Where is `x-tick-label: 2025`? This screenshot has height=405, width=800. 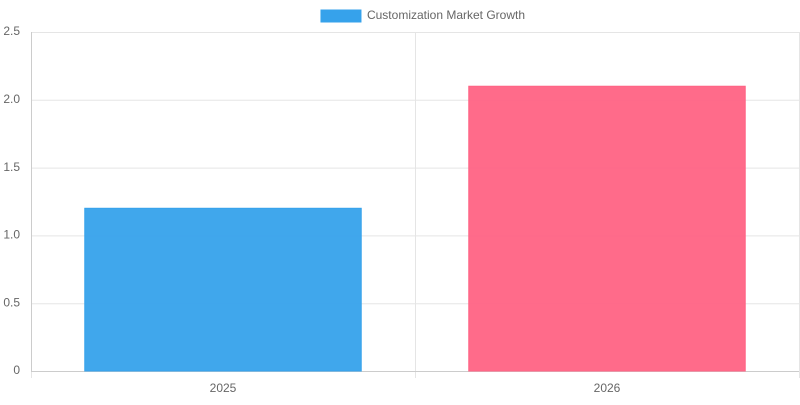 x-tick-label: 2025 is located at coordinates (223, 388).